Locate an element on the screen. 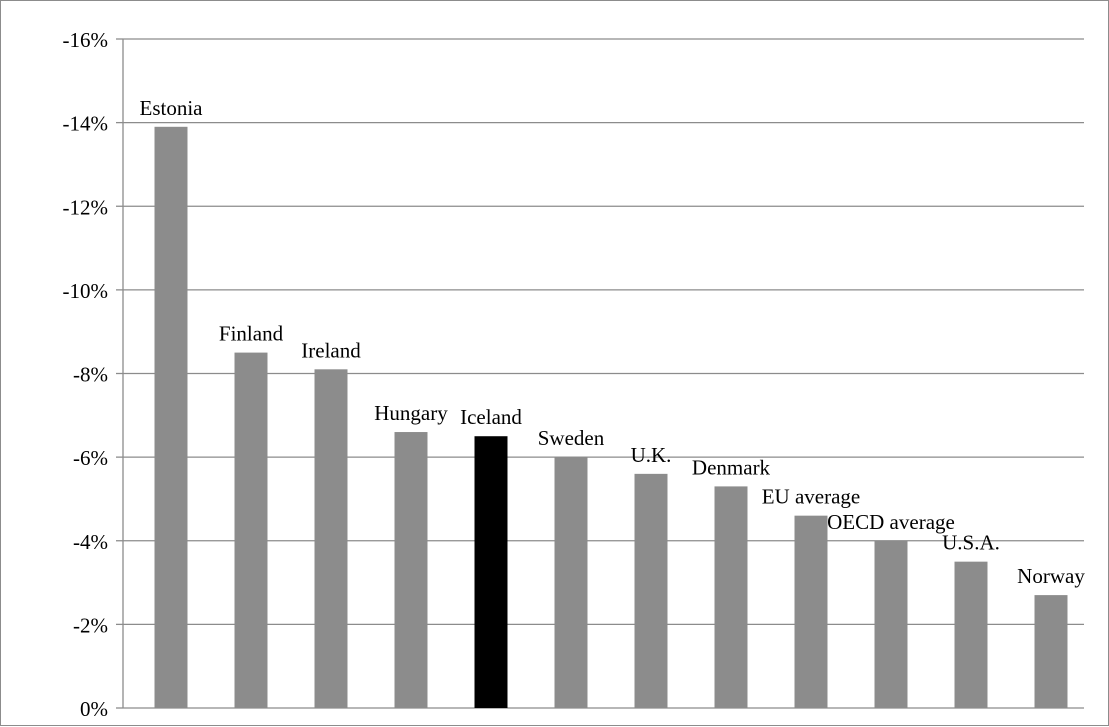 The width and height of the screenshot is (1109, 727). bar-finland is located at coordinates (251, 530).